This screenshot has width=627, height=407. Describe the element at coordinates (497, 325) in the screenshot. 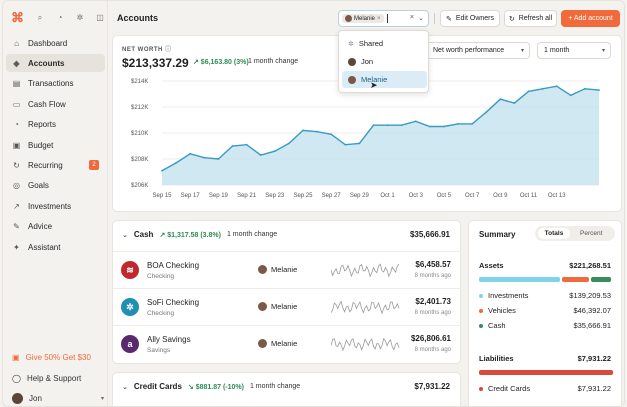

I see `summary-item-label: Cash` at that location.